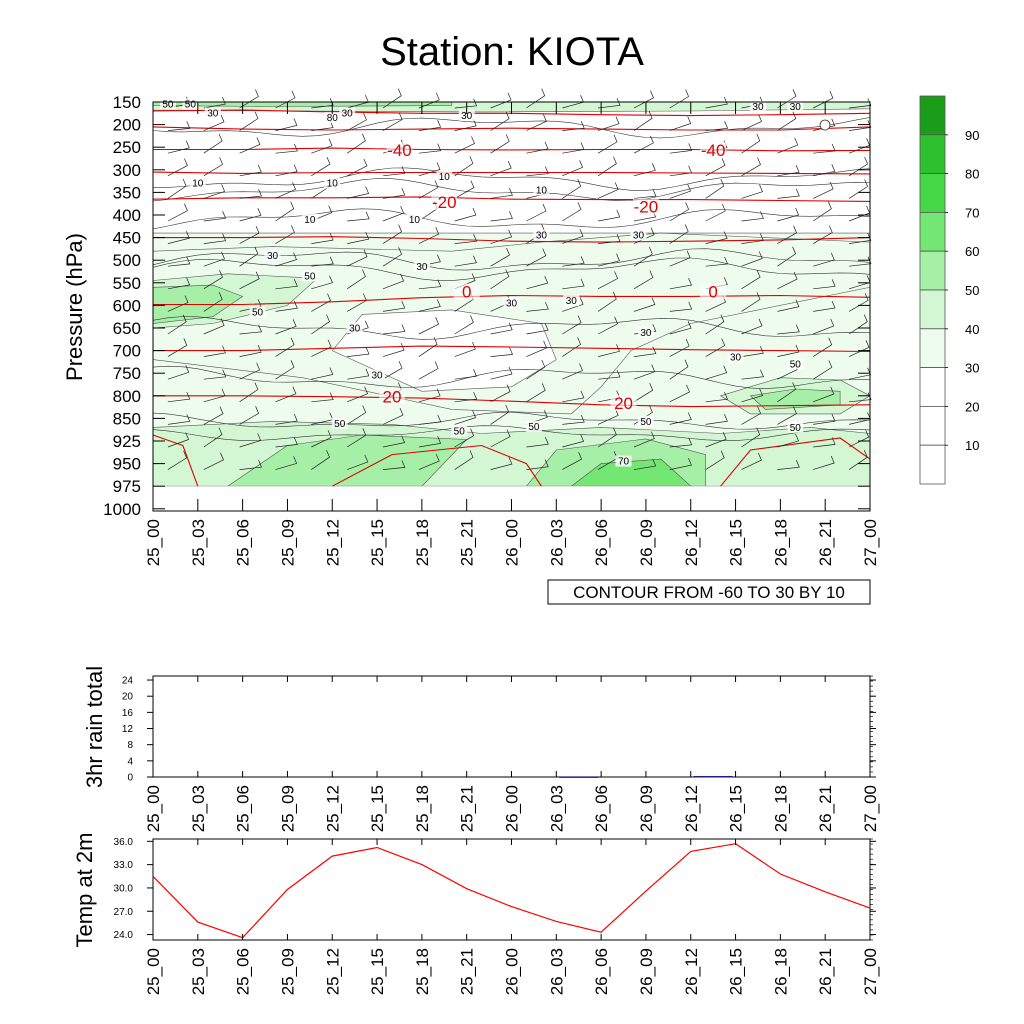  Describe the element at coordinates (127, 147) in the screenshot. I see `pressure-tick-label: 250` at that location.